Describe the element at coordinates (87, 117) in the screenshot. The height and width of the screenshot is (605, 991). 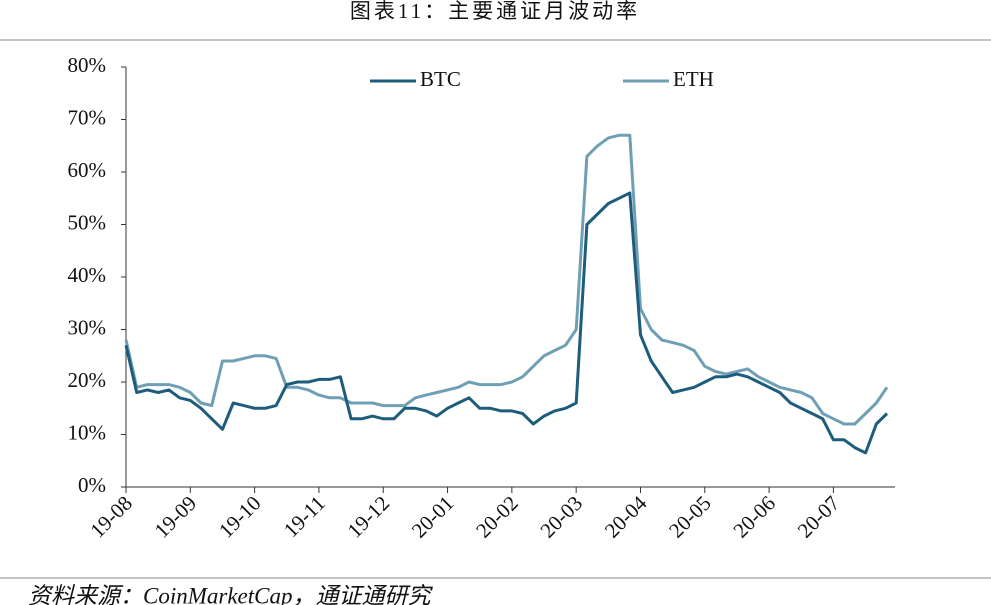
I see `y-tick-label: 70%` at that location.